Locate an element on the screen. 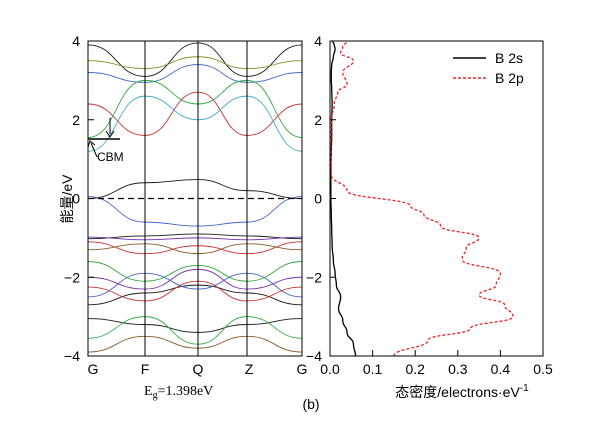 The height and width of the screenshot is (421, 600). dos-y-tick-label: 4 is located at coordinates (318, 41).